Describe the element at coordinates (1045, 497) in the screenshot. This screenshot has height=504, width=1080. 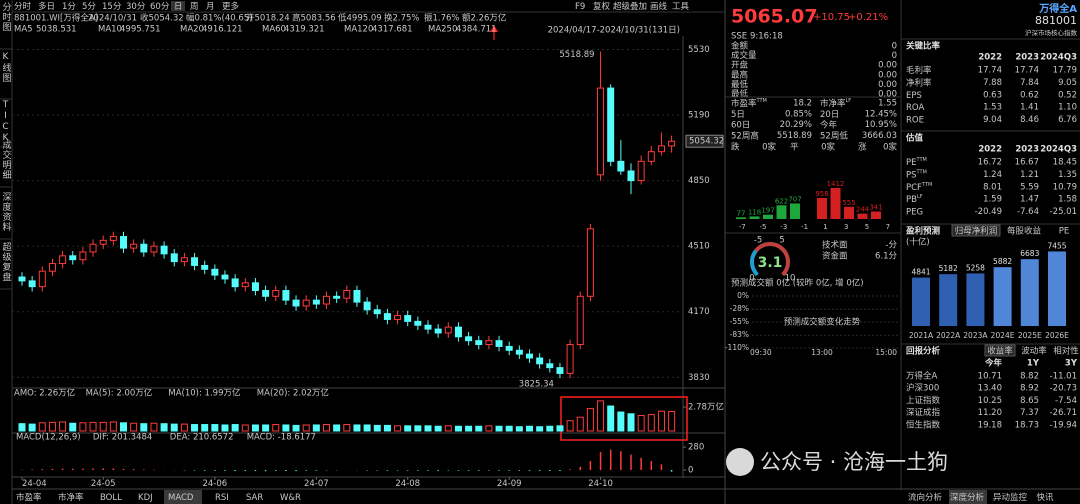
I see `side-tab: 快讯` at that location.